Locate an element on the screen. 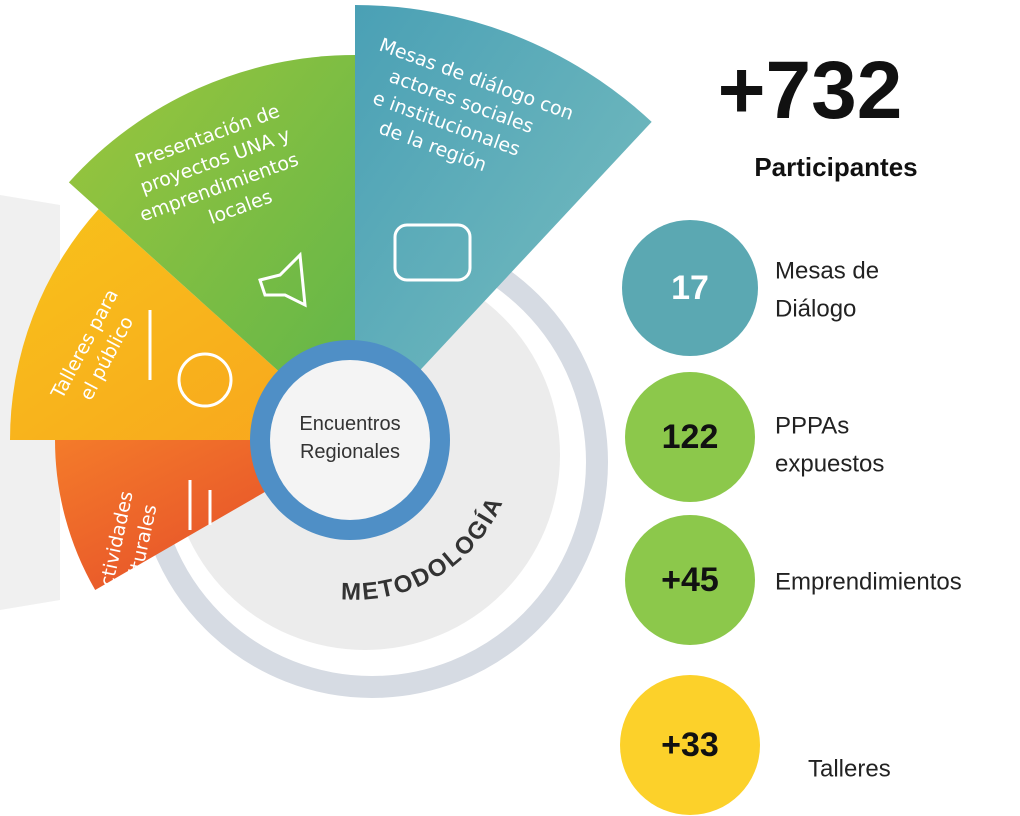 The width and height of the screenshot is (1020, 816). stat-label: PPPAs is located at coordinates (812, 425).